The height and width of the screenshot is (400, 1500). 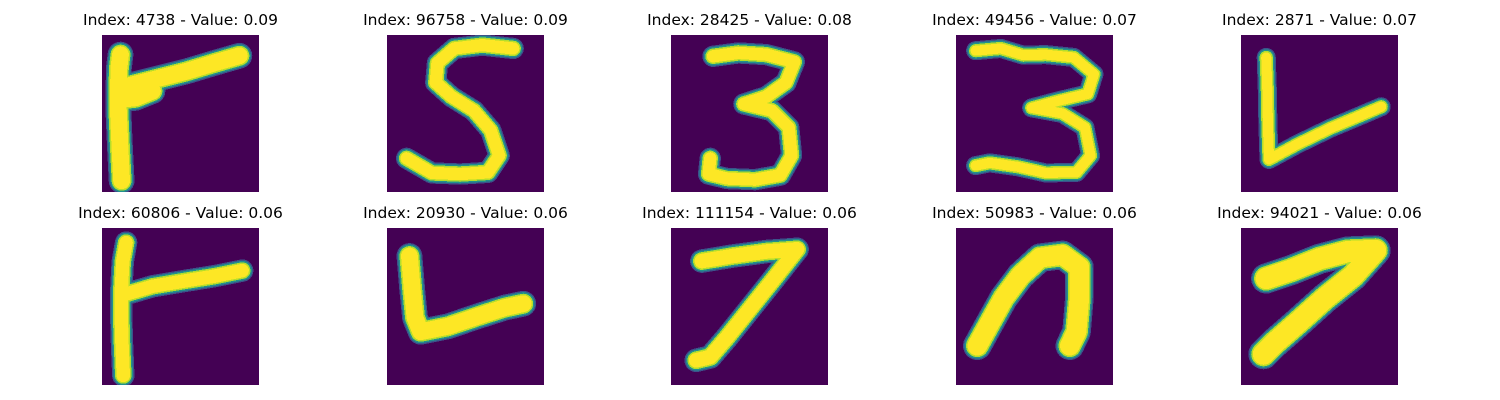 I want to click on panel-title: Index: 4738 - Value: 0.09, so click(x=180, y=20).